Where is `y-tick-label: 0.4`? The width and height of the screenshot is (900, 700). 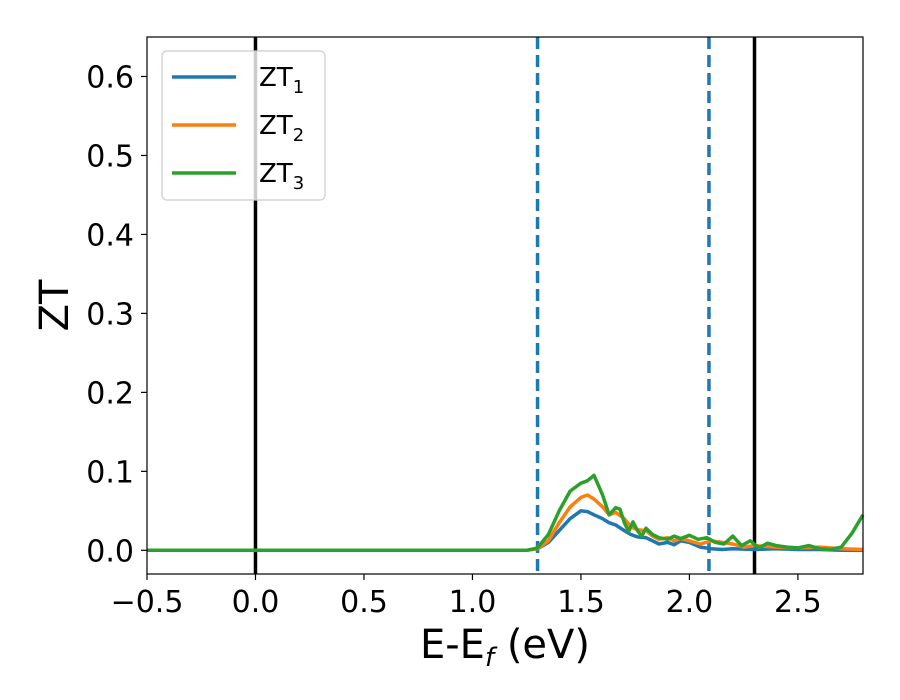
y-tick-label: 0.4 is located at coordinates (110, 235).